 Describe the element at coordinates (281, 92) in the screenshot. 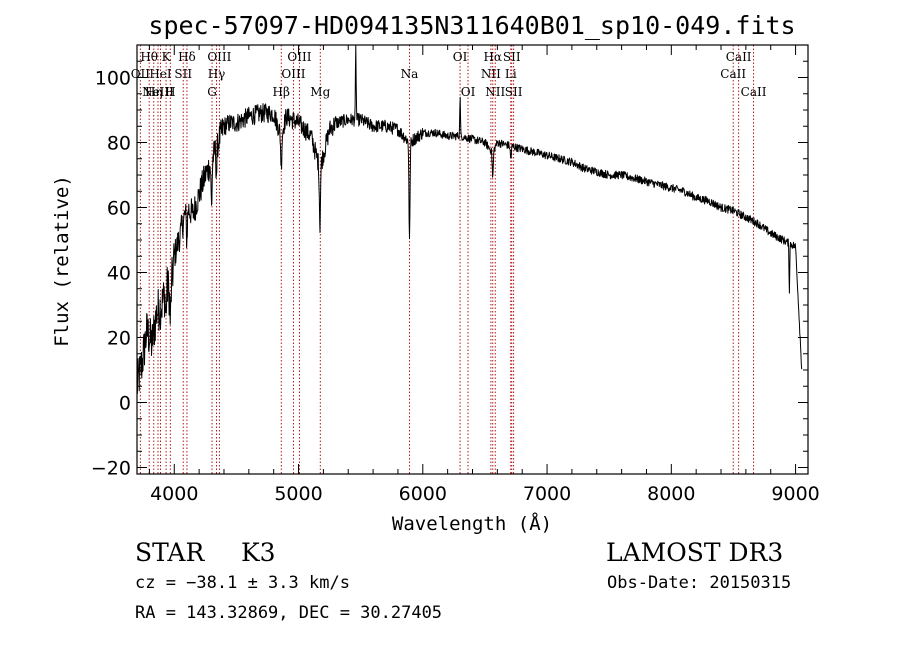

I see `spectral-line-label: Hβ` at that location.